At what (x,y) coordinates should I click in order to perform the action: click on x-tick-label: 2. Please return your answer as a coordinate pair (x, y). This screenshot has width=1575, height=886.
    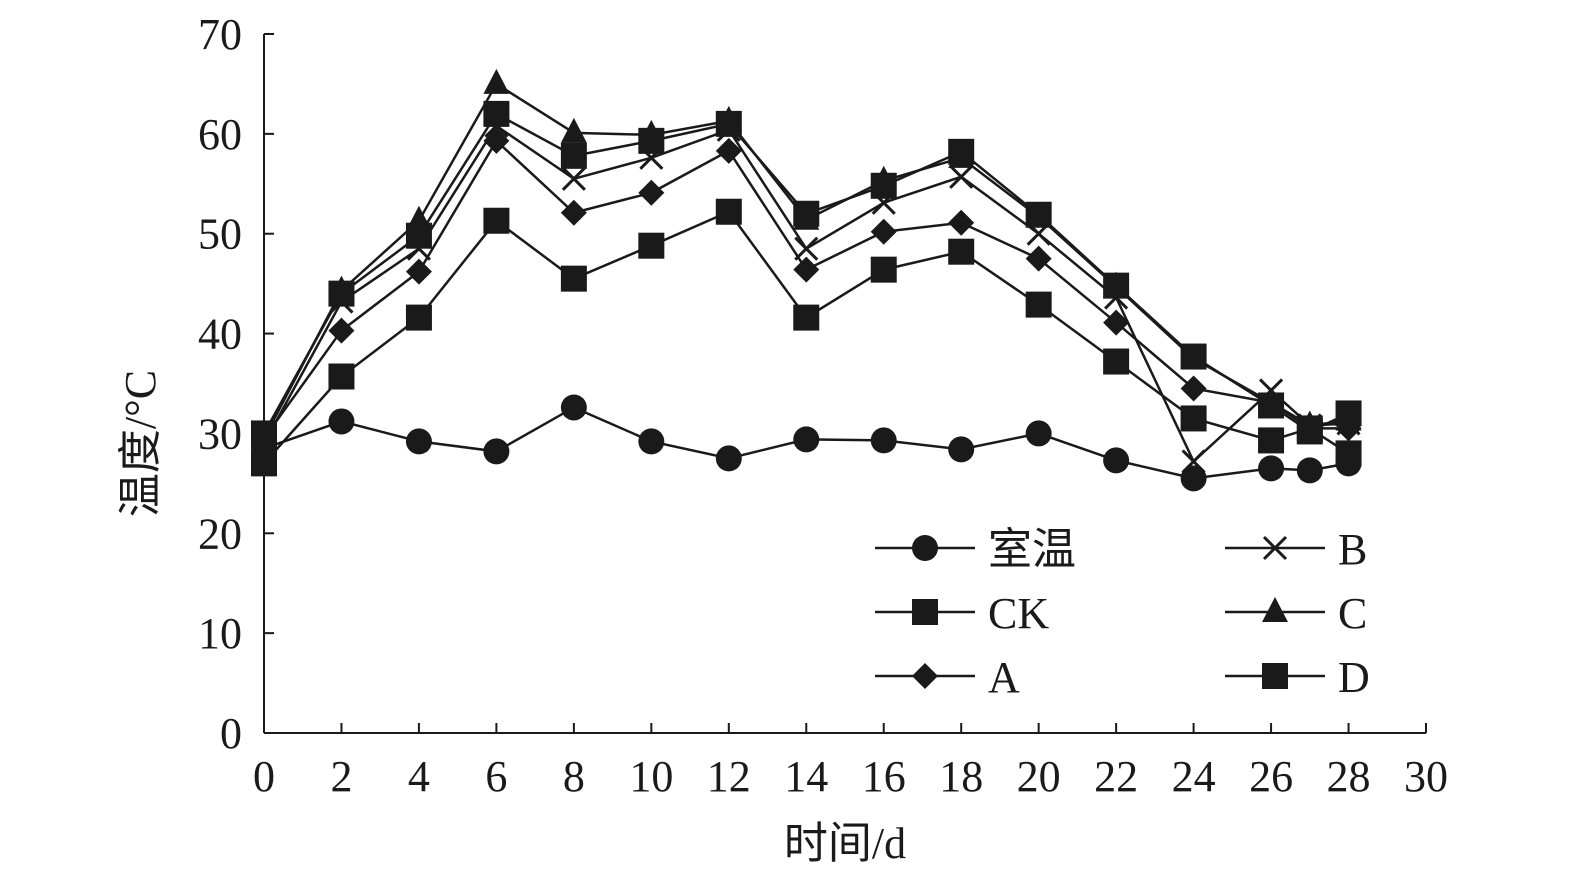
    Looking at the image, I should click on (341, 776).